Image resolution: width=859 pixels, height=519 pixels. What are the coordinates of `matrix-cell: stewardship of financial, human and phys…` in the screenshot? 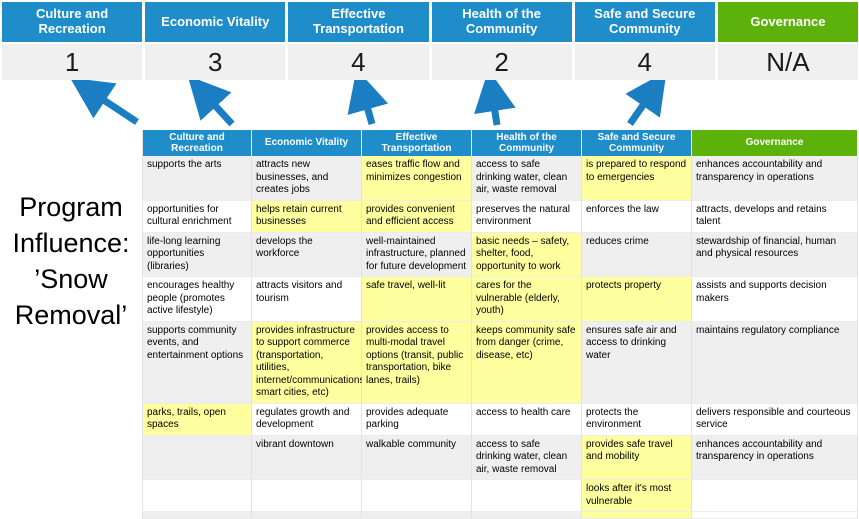 It's located at (775, 254).